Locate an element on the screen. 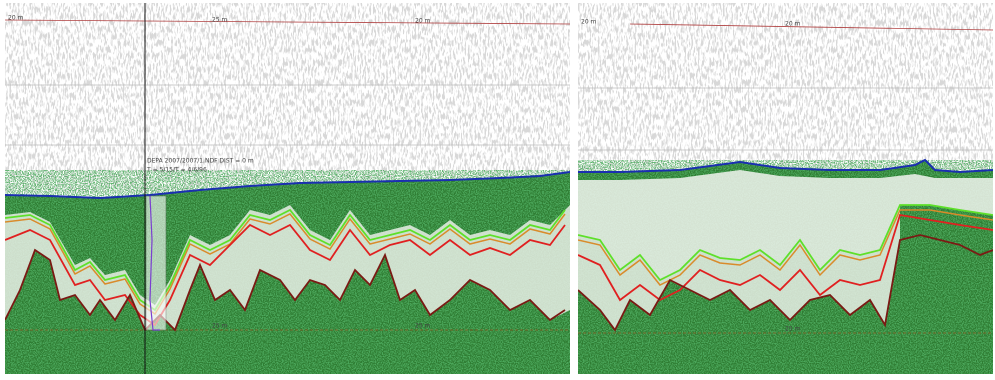 This screenshot has width=995, height=380. cursor-readout: DEPA 2007/2007/1.NDF DIST = 0 m is located at coordinates (200, 161).